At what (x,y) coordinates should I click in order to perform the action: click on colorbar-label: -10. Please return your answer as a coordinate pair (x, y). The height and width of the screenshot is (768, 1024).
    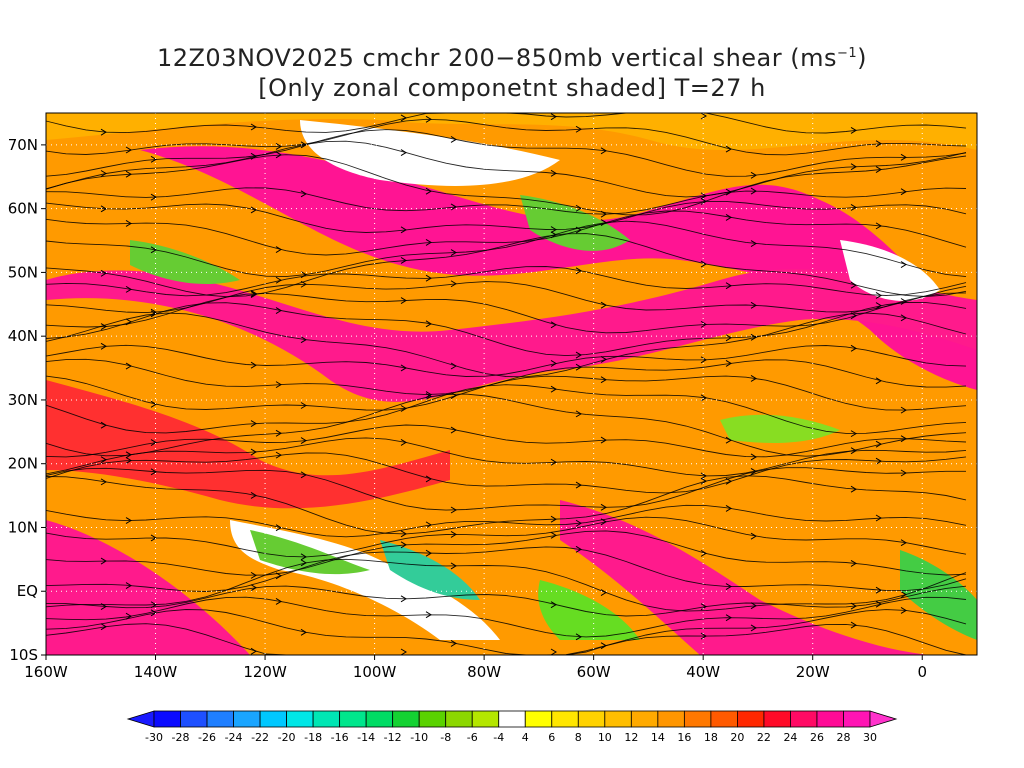
    Looking at the image, I should click on (419, 737).